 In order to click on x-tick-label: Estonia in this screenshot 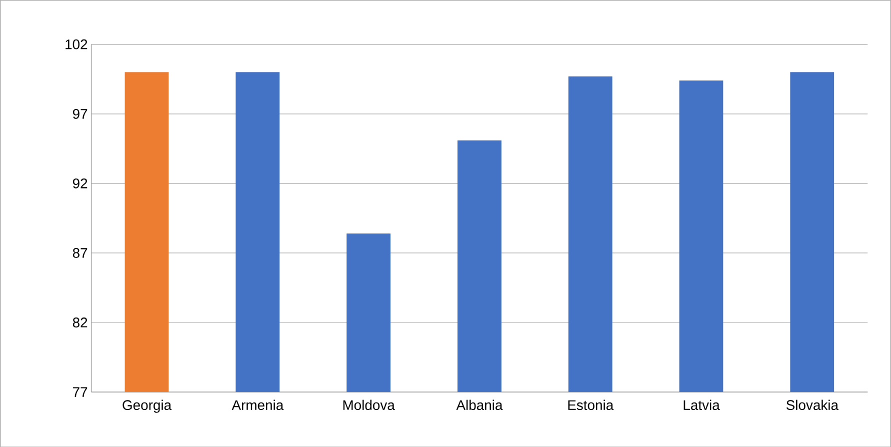, I will do `click(591, 405)`.